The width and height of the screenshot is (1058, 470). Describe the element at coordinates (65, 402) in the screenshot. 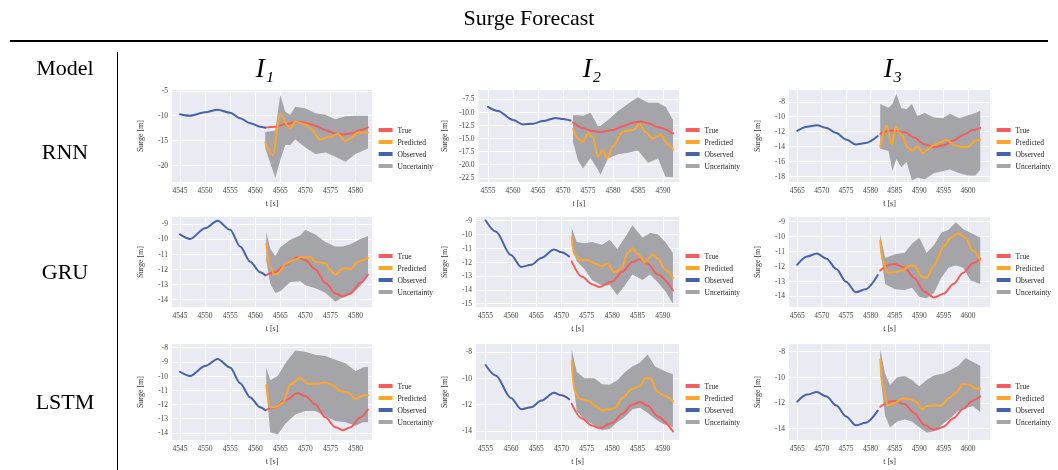

I see `text: LSTM` at that location.